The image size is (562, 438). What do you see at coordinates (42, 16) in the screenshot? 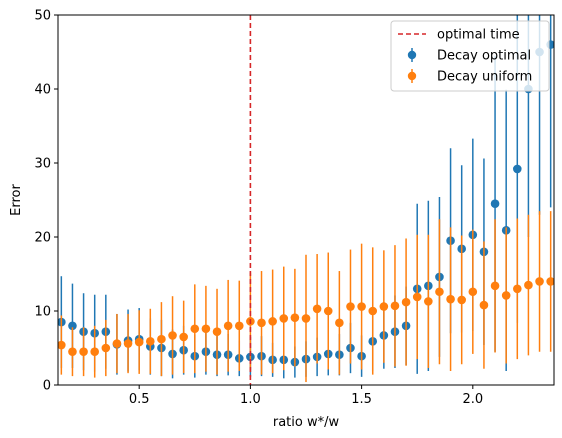
I see `y-tick-label: 50` at bounding box center [42, 16].